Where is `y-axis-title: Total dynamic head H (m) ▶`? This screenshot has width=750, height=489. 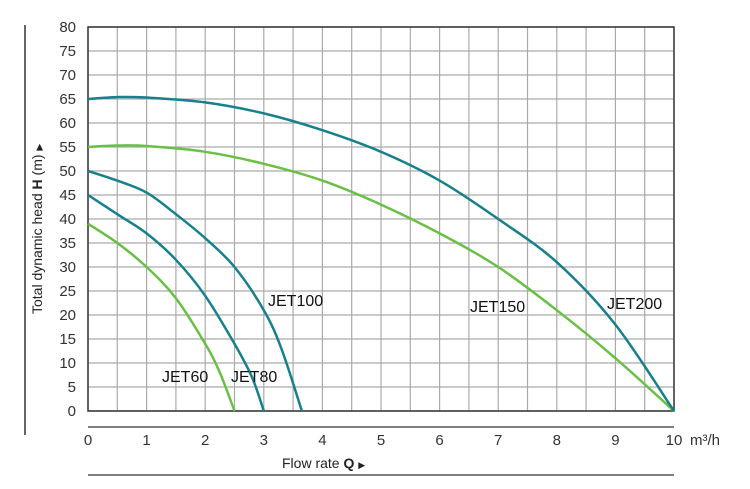
y-axis-title: Total dynamic head H (m) ▶ is located at coordinates (37, 229).